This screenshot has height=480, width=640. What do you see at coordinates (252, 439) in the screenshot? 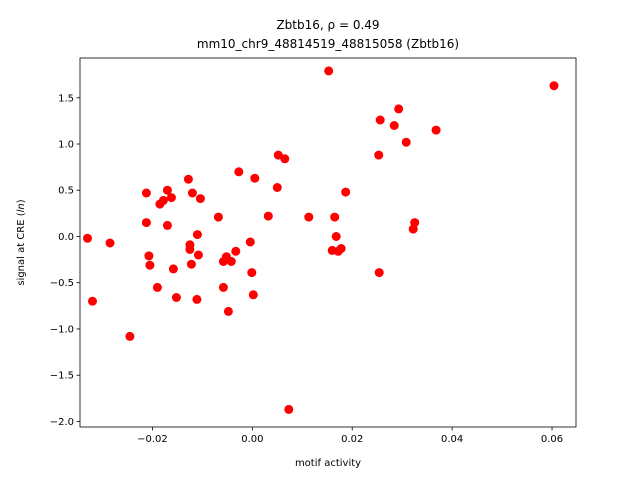
I see `x-tick-label: 0.00` at bounding box center [252, 439].